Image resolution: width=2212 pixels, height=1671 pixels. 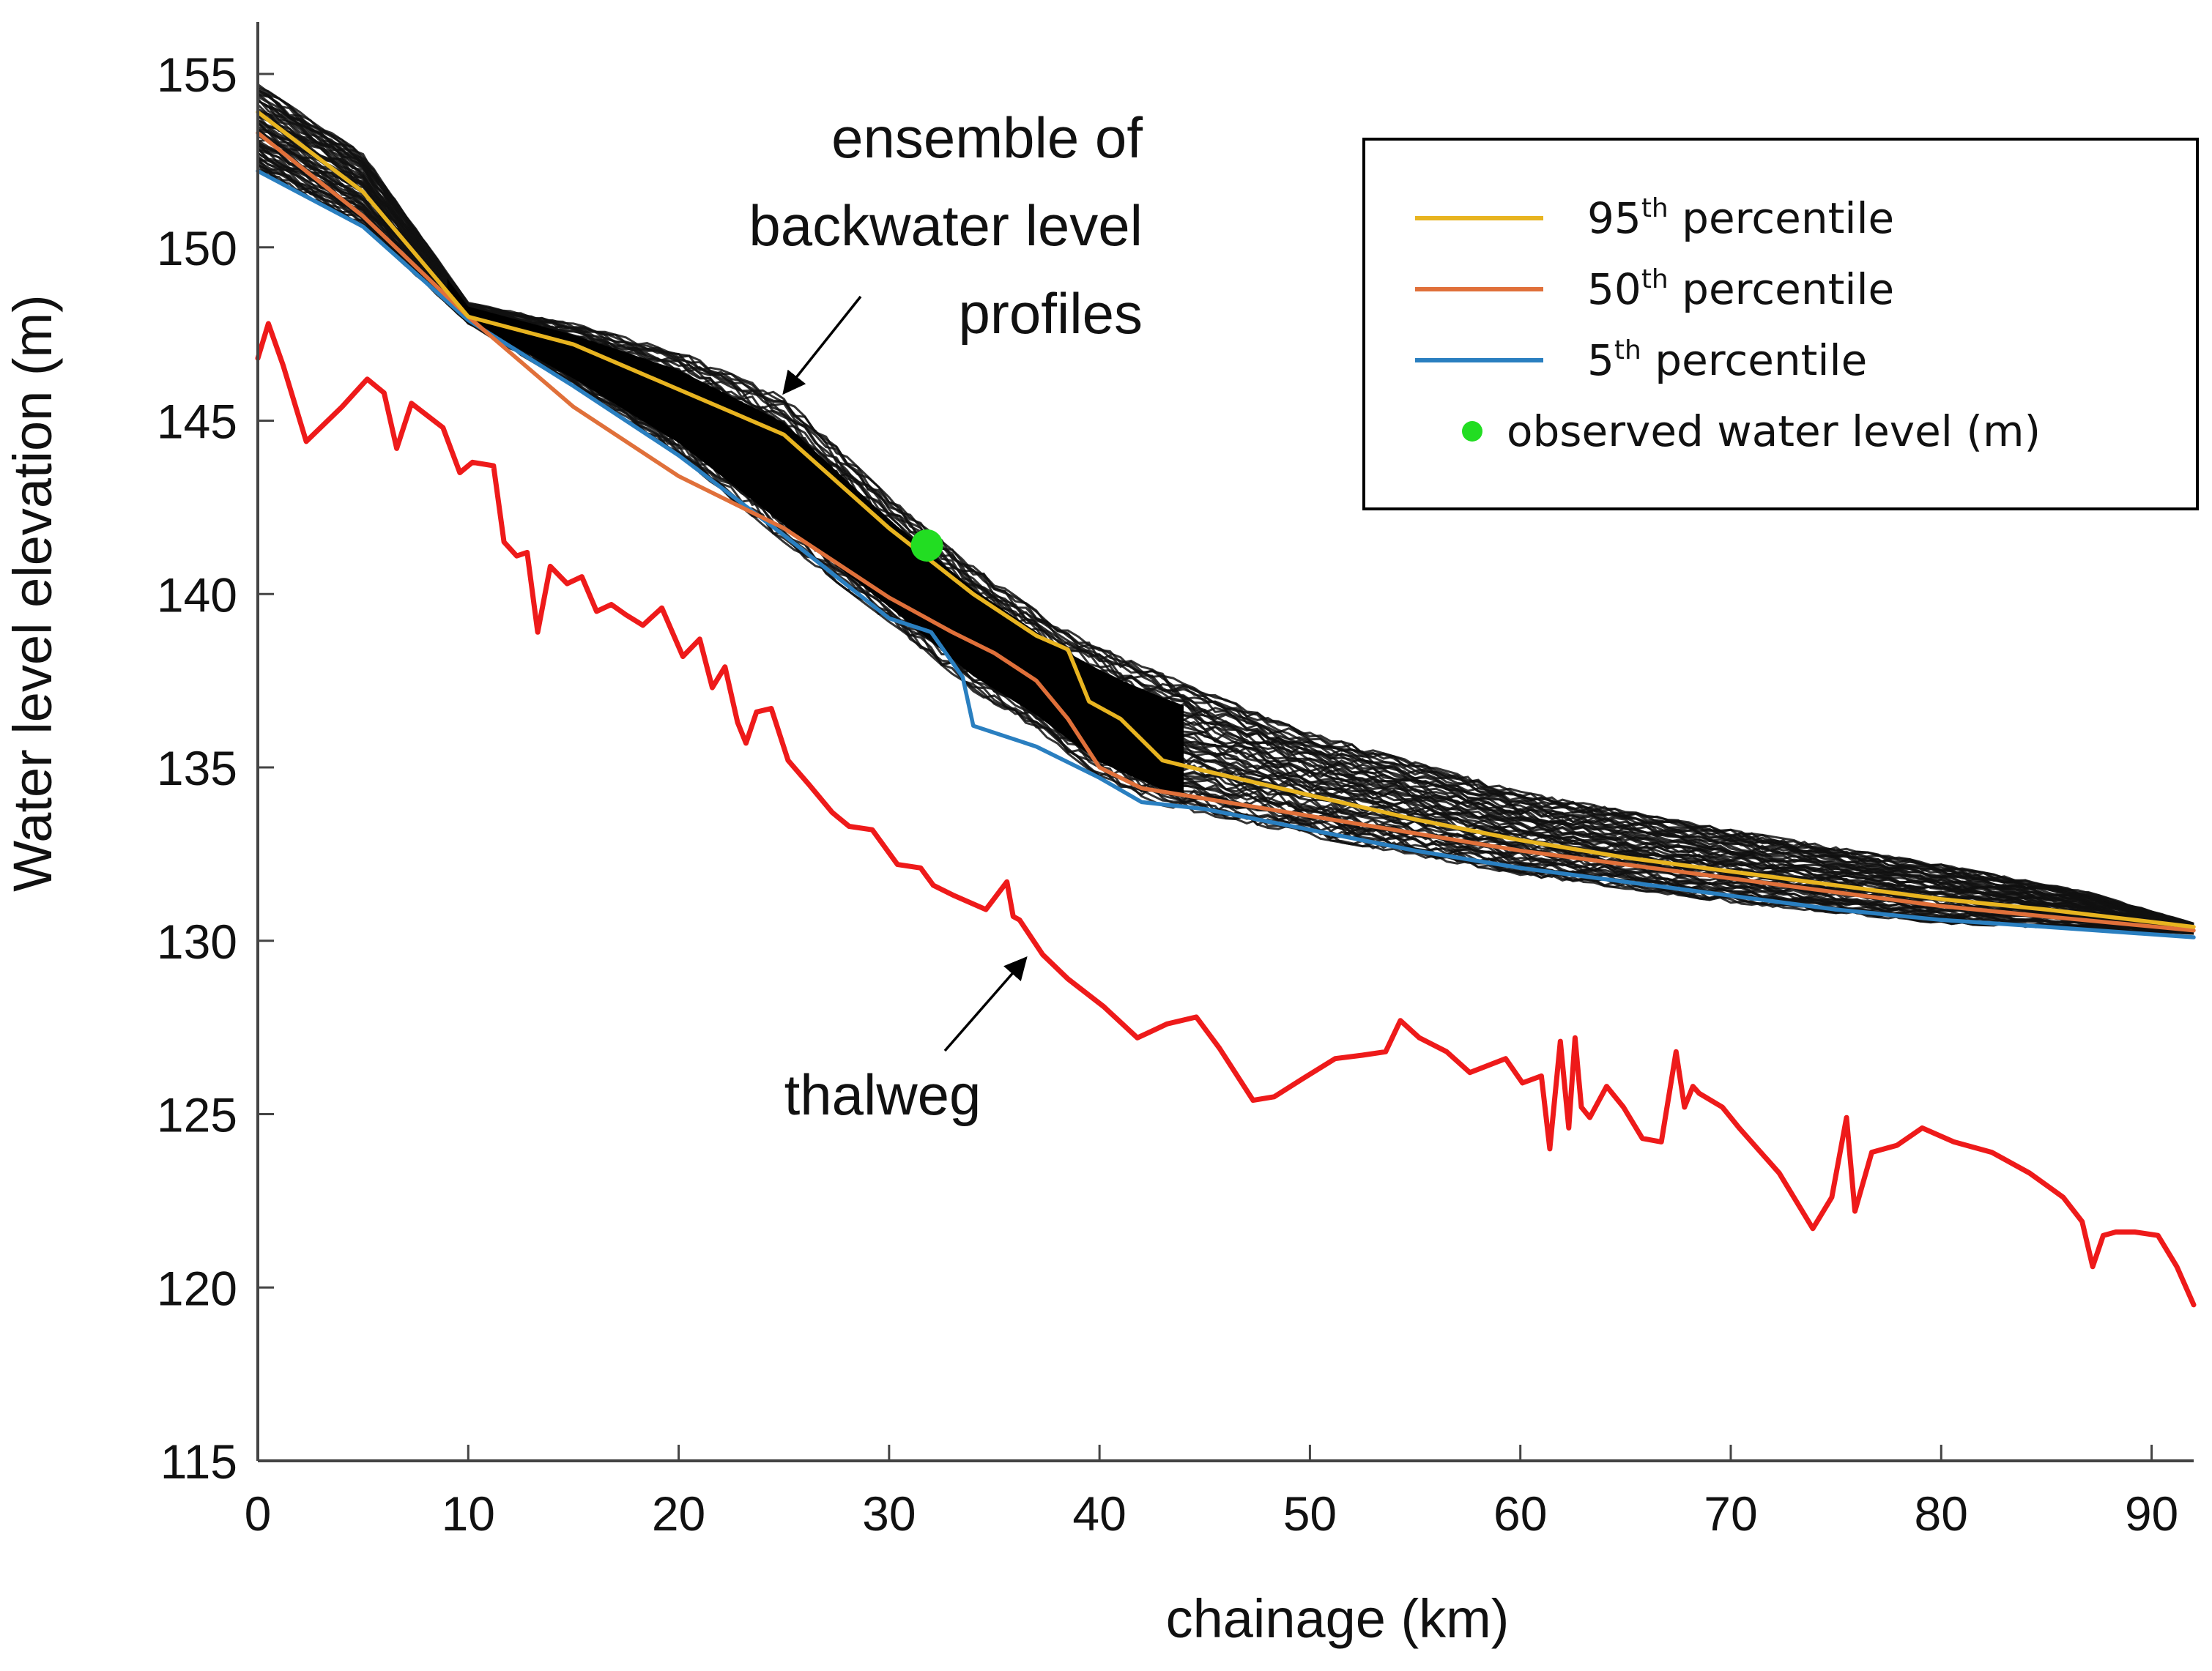 I want to click on legend-marker-observed, so click(x=1472, y=432).